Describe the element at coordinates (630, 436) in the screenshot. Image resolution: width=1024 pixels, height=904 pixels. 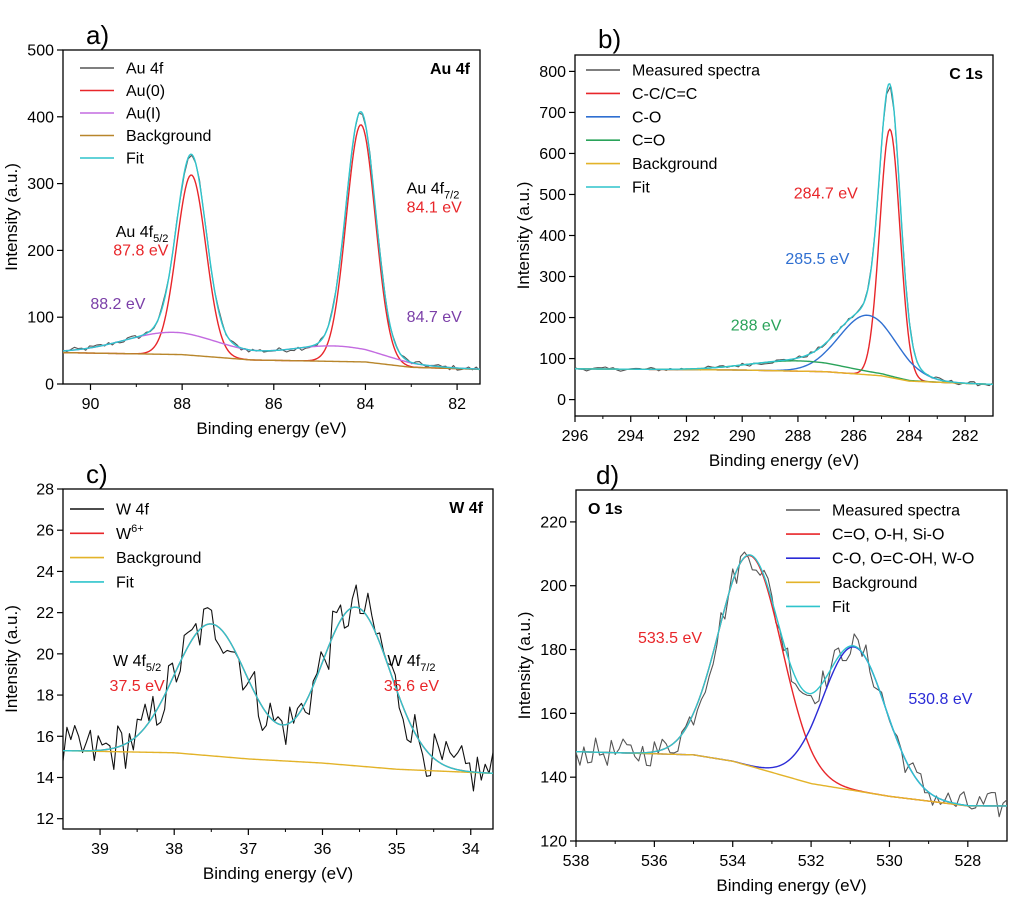
I see `x-tick-label: 294` at that location.